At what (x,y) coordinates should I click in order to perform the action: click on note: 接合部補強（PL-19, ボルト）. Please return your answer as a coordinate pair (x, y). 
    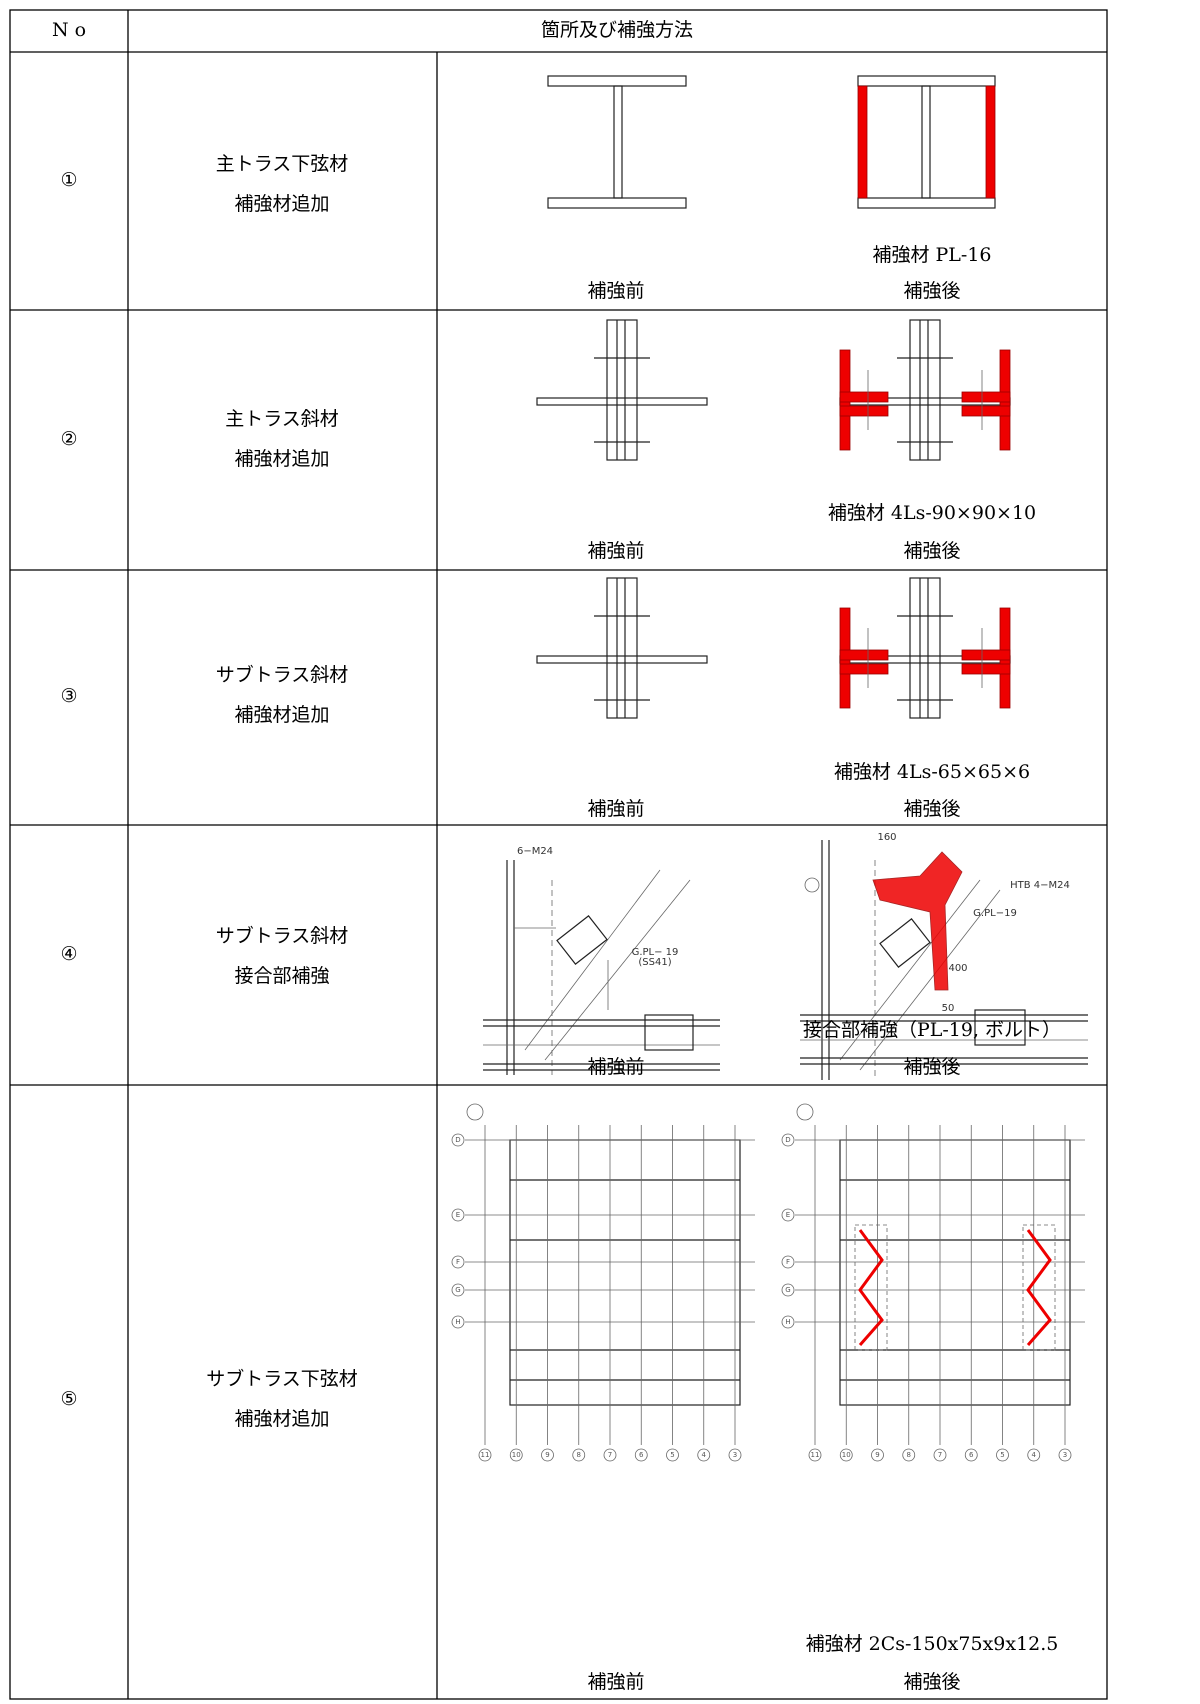
    Looking at the image, I should click on (932, 1030).